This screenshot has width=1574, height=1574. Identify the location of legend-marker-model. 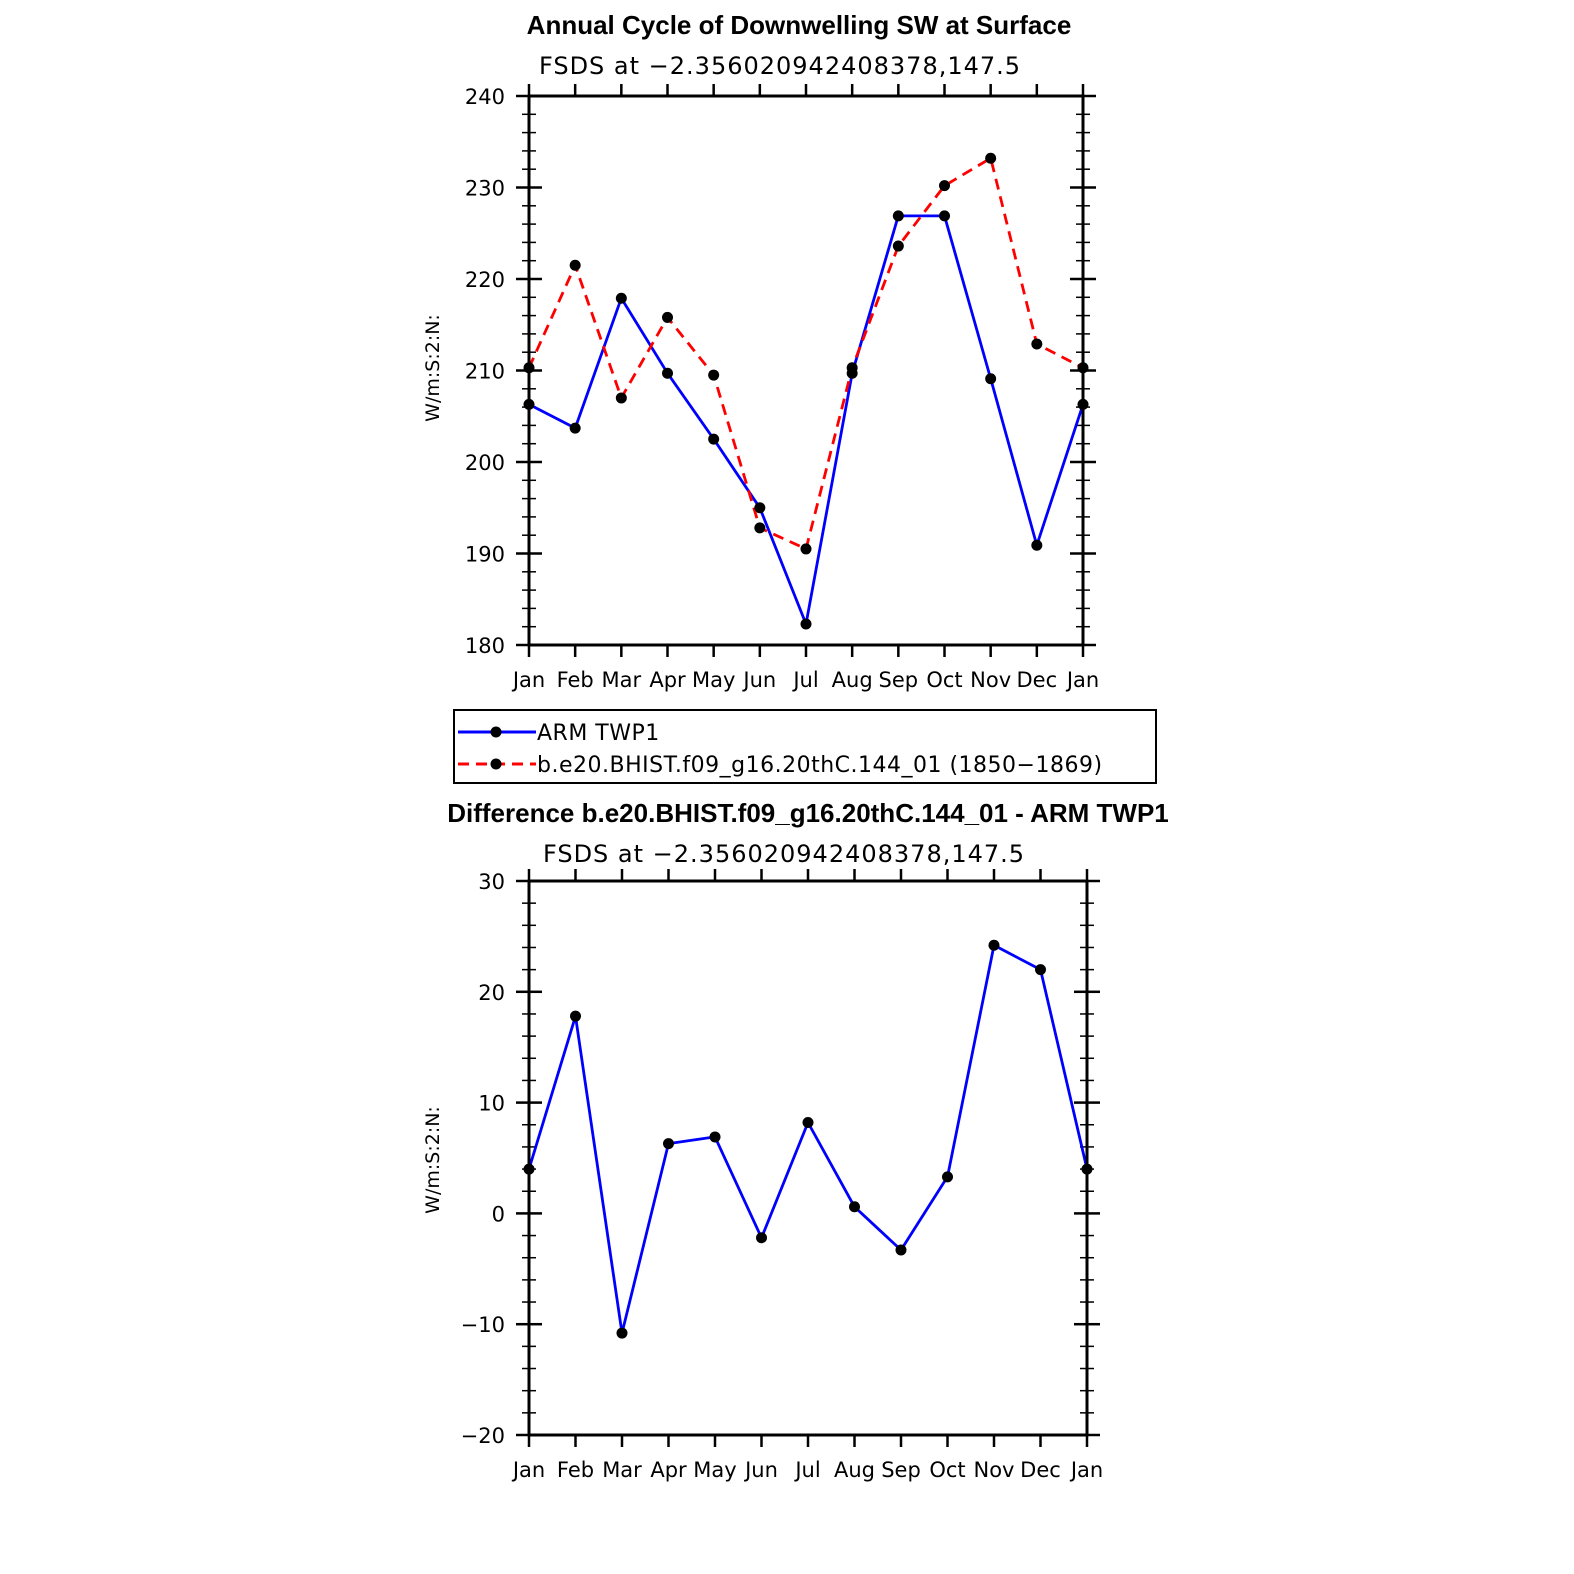
(496, 764).